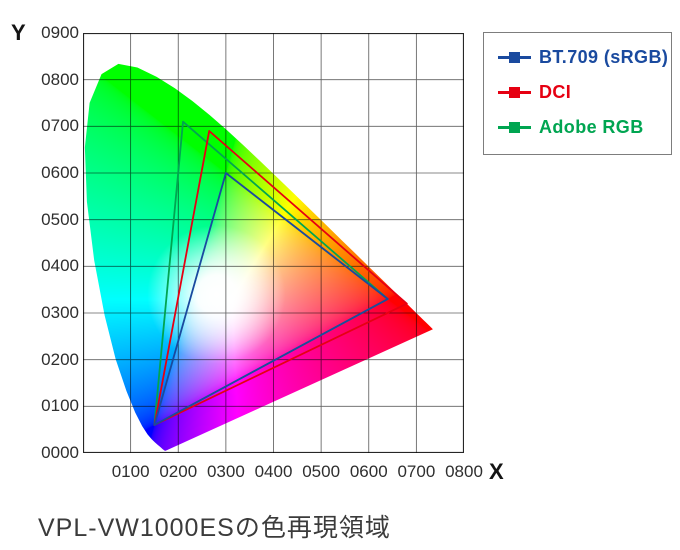  I want to click on y-tick-label: 0200, so click(60, 359).